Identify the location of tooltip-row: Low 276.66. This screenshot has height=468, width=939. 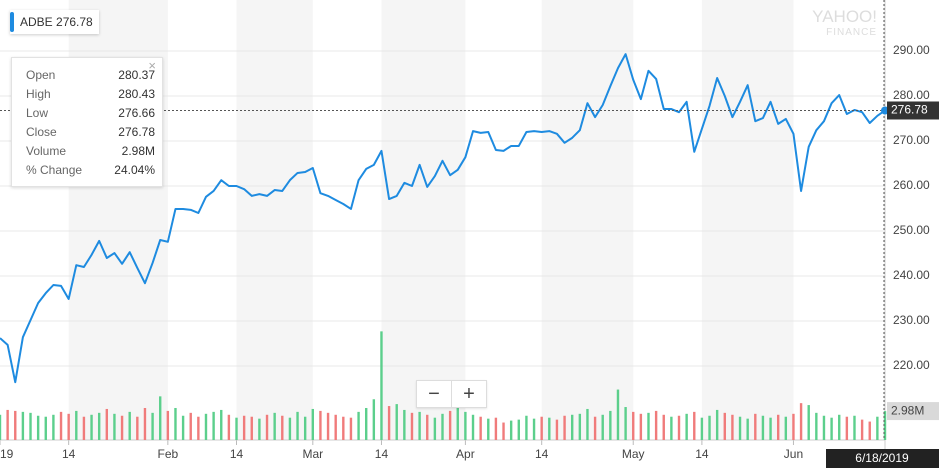
(87, 113).